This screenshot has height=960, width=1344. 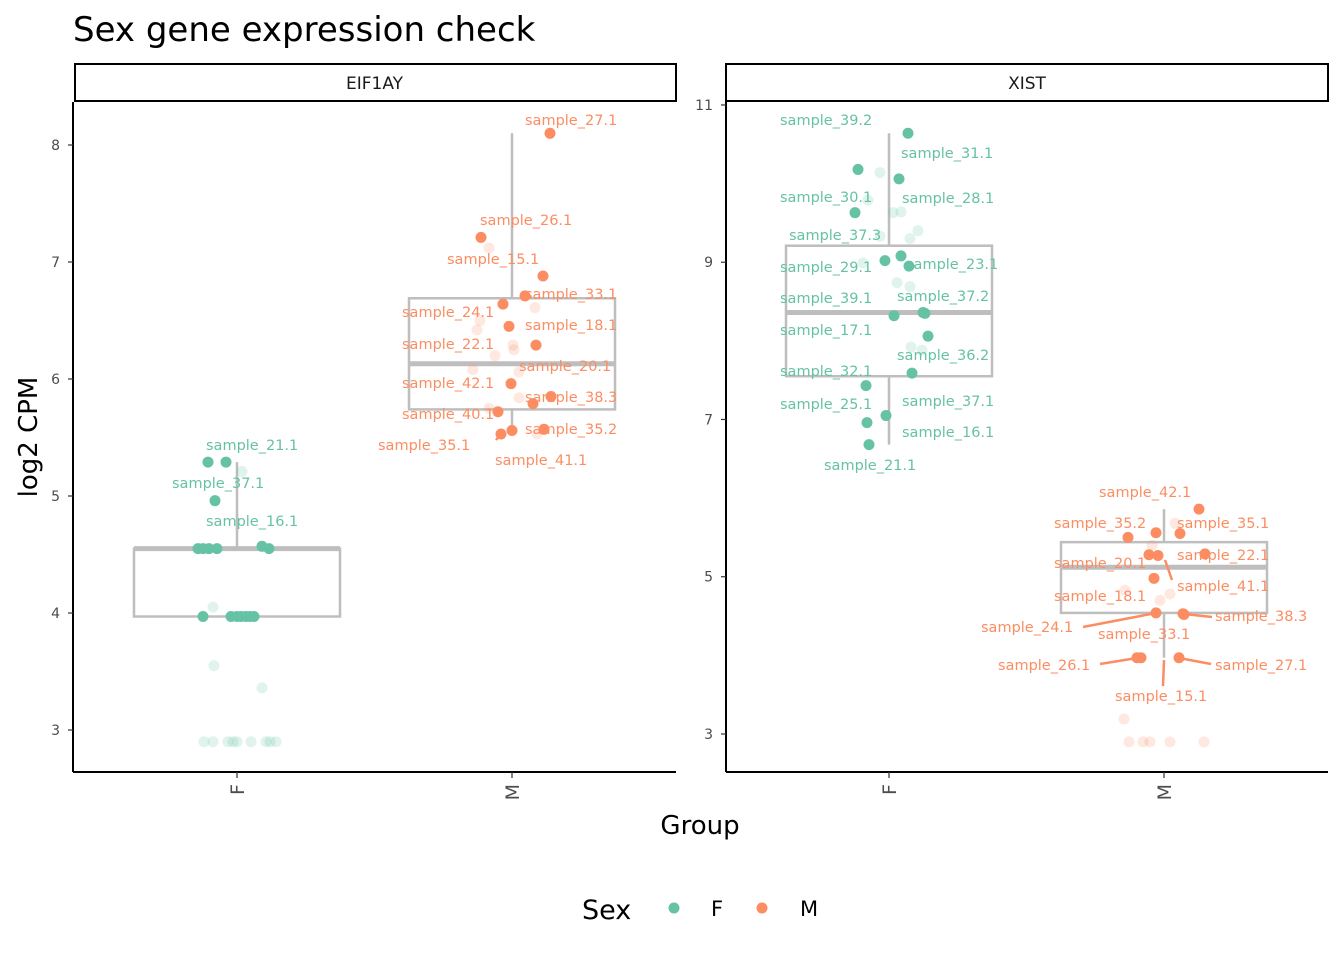 What do you see at coordinates (674, 908) in the screenshot?
I see `legend-key-f` at bounding box center [674, 908].